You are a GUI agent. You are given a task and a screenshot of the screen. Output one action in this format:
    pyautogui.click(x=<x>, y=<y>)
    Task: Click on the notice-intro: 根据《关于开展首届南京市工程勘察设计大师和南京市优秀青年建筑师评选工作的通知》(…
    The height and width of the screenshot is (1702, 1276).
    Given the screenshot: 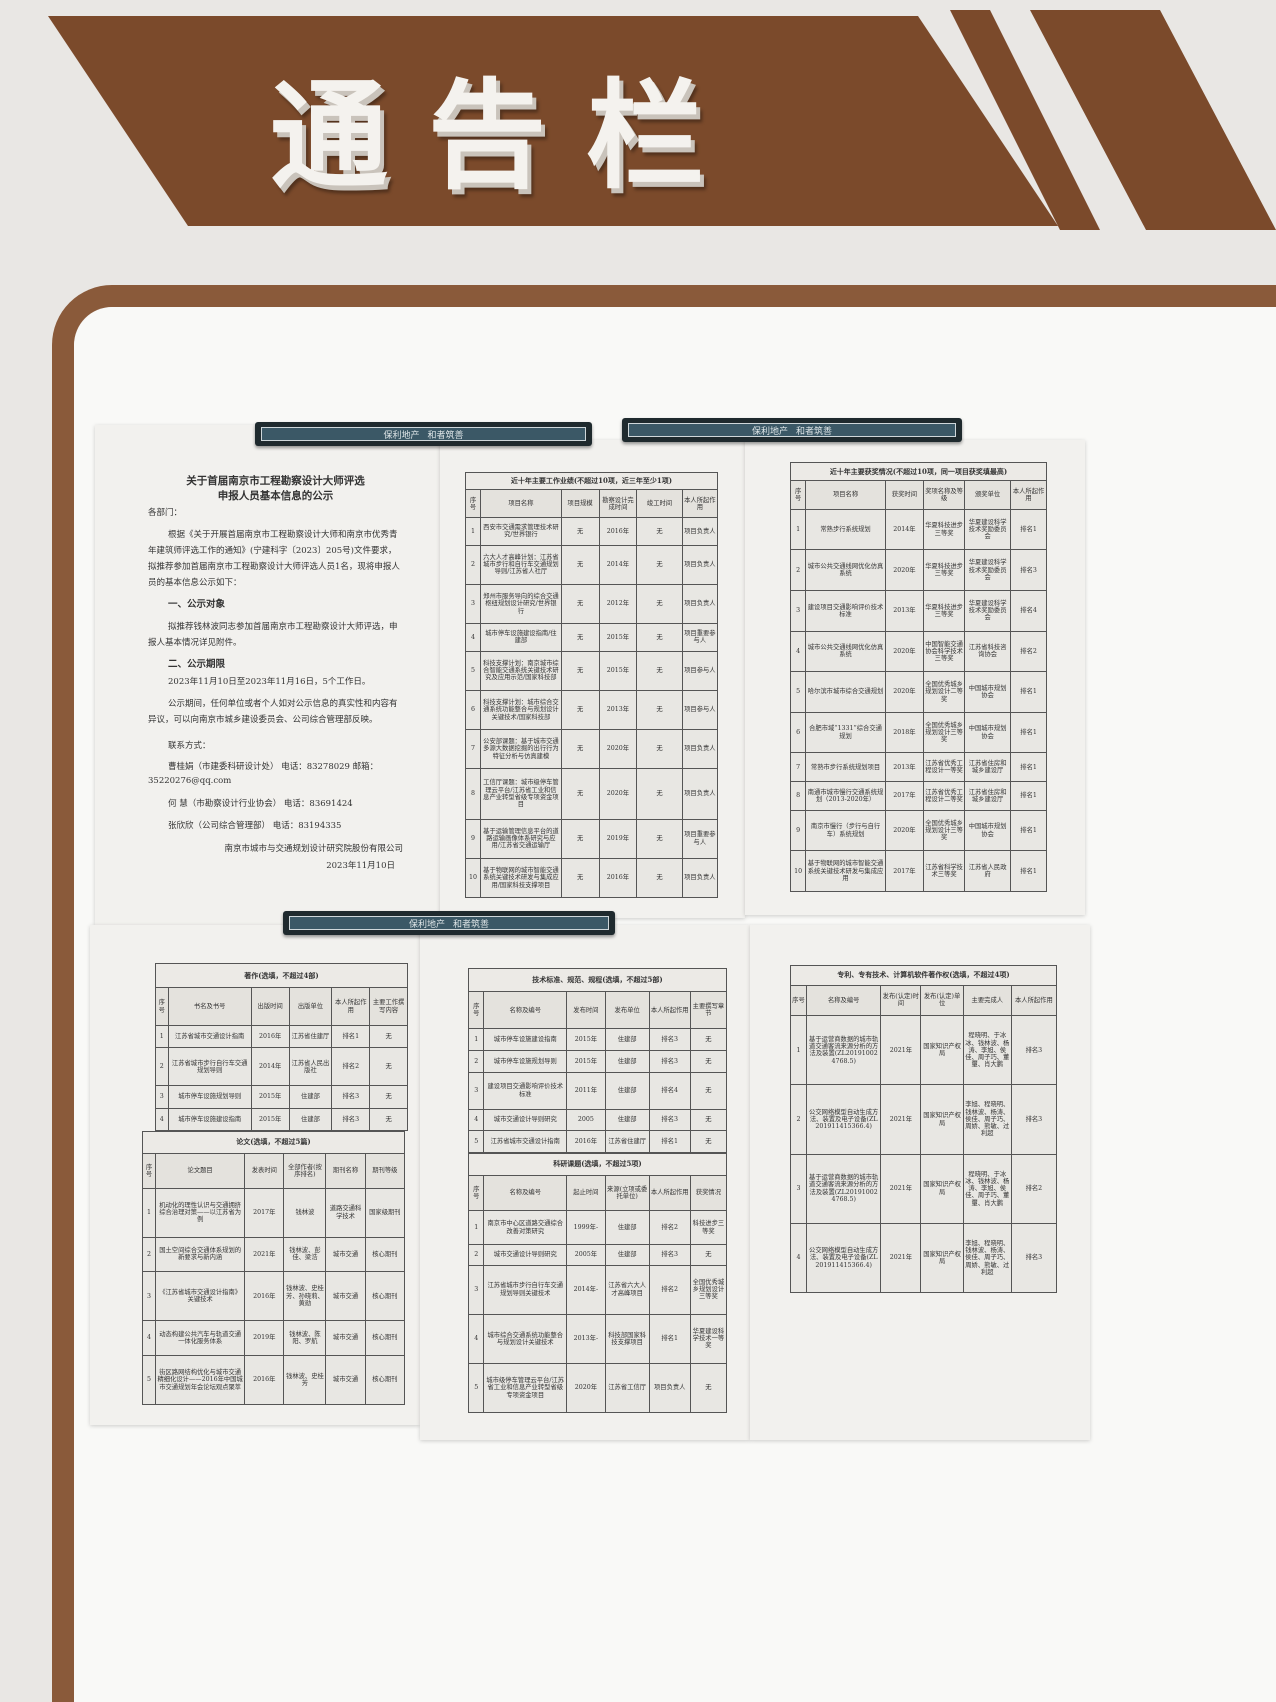 What is the action you would take?
    pyautogui.click(x=274, y=558)
    